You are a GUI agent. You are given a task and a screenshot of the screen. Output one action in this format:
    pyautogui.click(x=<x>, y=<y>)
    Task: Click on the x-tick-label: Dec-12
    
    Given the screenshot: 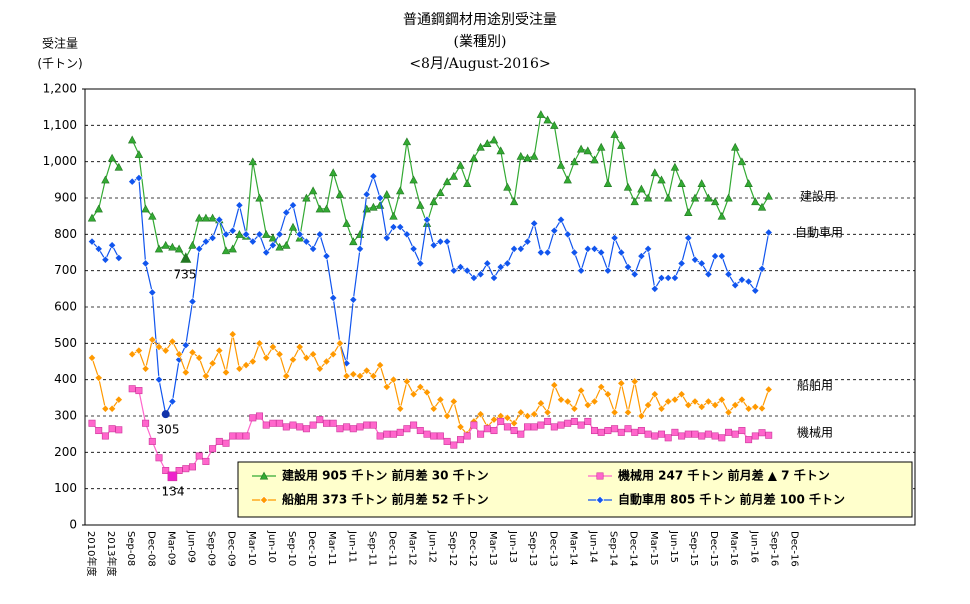 What is the action you would take?
    pyautogui.click(x=472, y=549)
    